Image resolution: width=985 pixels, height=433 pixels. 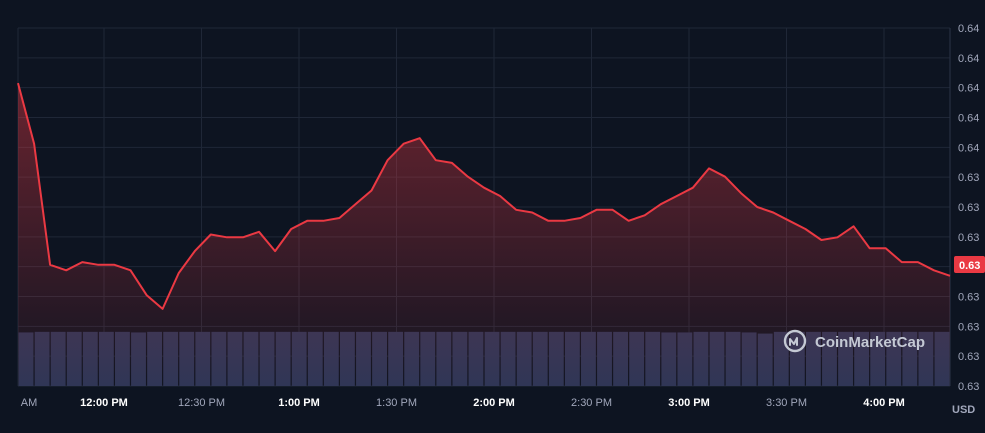 I want to click on current-price-tag: 0.63, so click(x=969, y=264).